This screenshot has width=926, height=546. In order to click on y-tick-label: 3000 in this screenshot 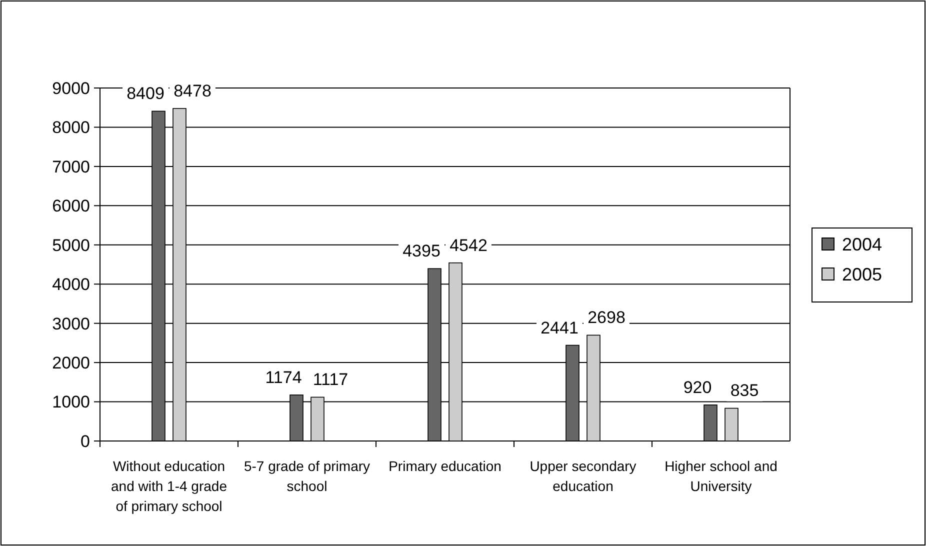, I will do `click(71, 324)`.